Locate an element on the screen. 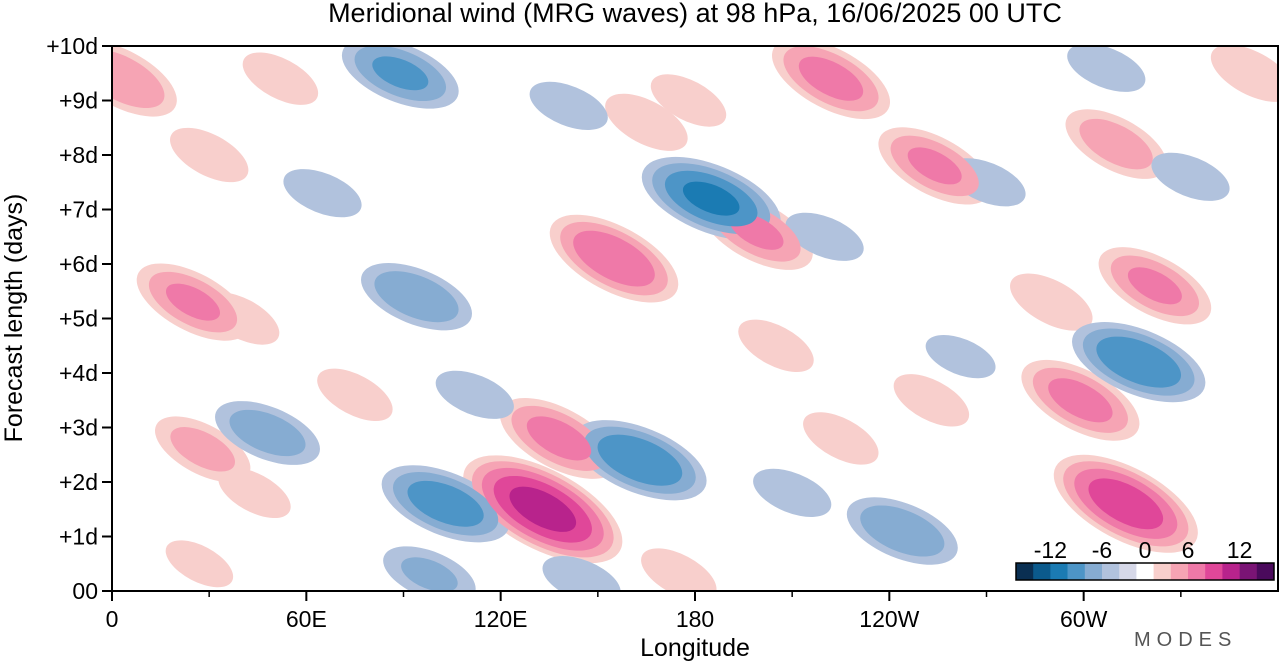 The width and height of the screenshot is (1280, 664). colorbar-frame is located at coordinates (1145, 571).